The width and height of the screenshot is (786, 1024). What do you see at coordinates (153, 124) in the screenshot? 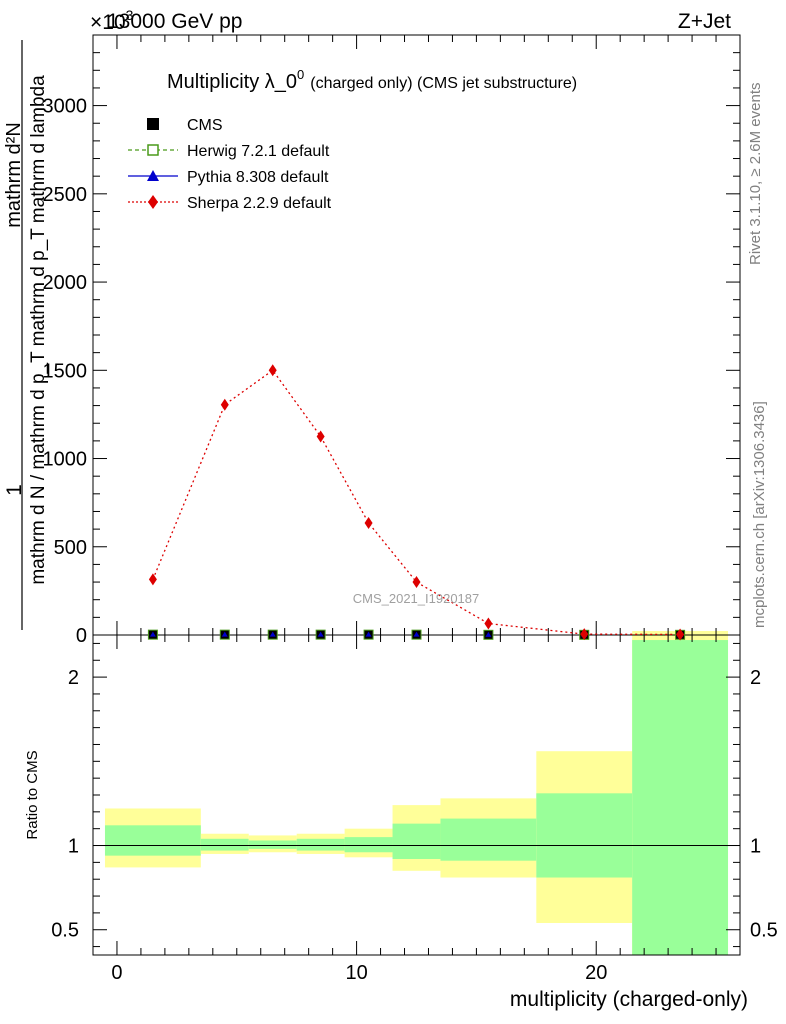
I see `legend-marker-square` at bounding box center [153, 124].